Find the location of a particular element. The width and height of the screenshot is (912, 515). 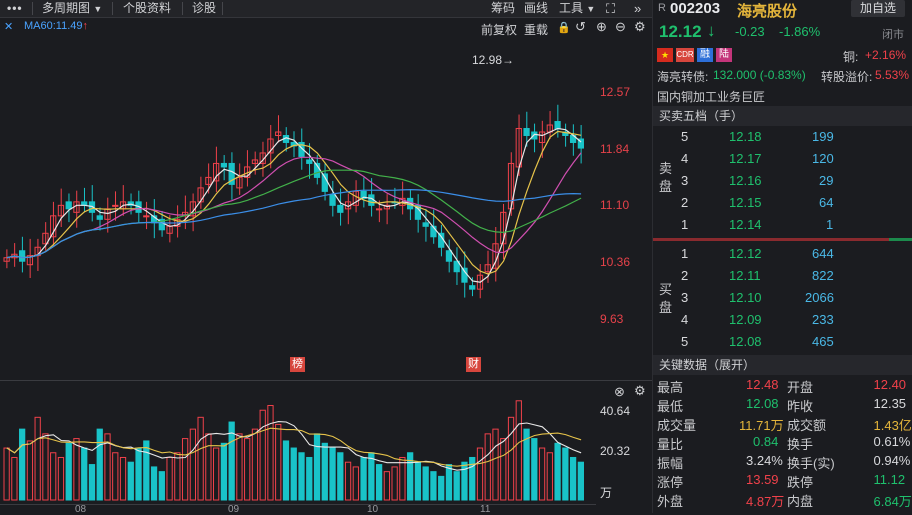

fullscreen-icon: ⛶ is located at coordinates (611, 8).